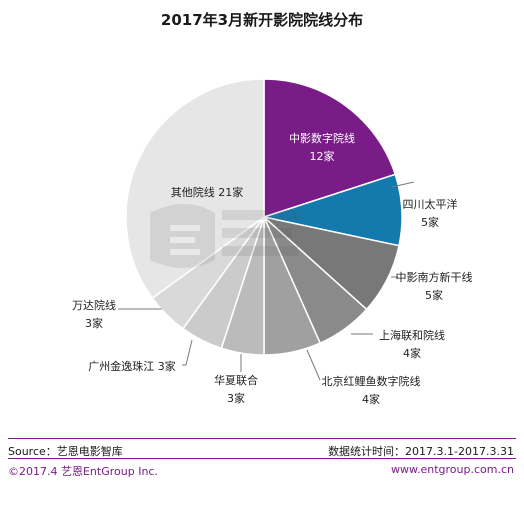  What do you see at coordinates (430, 204) in the screenshot?
I see `slice-label-2: 四川太平洋` at bounding box center [430, 204].